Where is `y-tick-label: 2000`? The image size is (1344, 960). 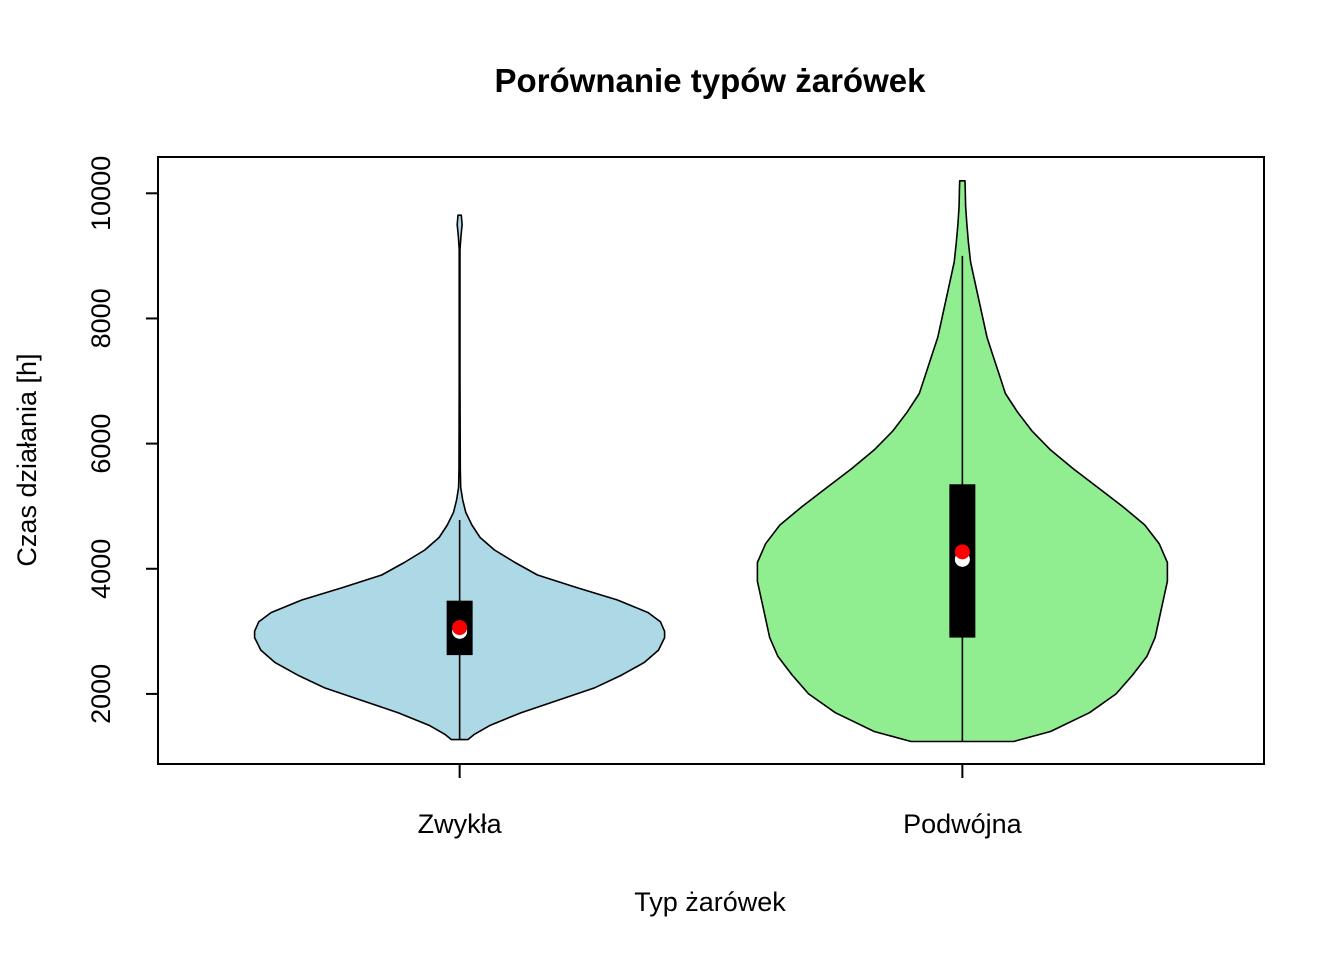
y-tick-label: 2000 is located at coordinates (101, 694).